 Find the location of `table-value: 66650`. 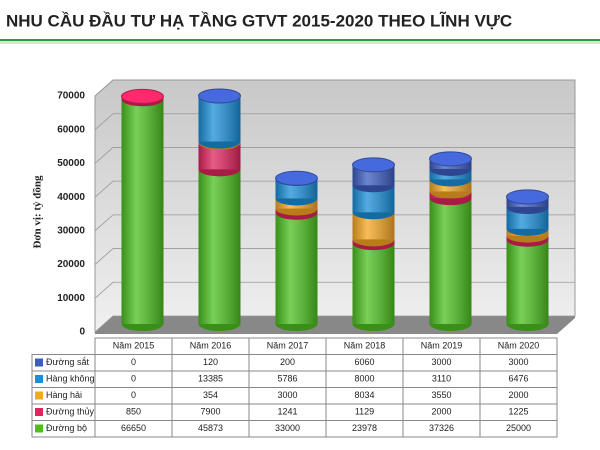

table-value: 66650 is located at coordinates (133, 428).